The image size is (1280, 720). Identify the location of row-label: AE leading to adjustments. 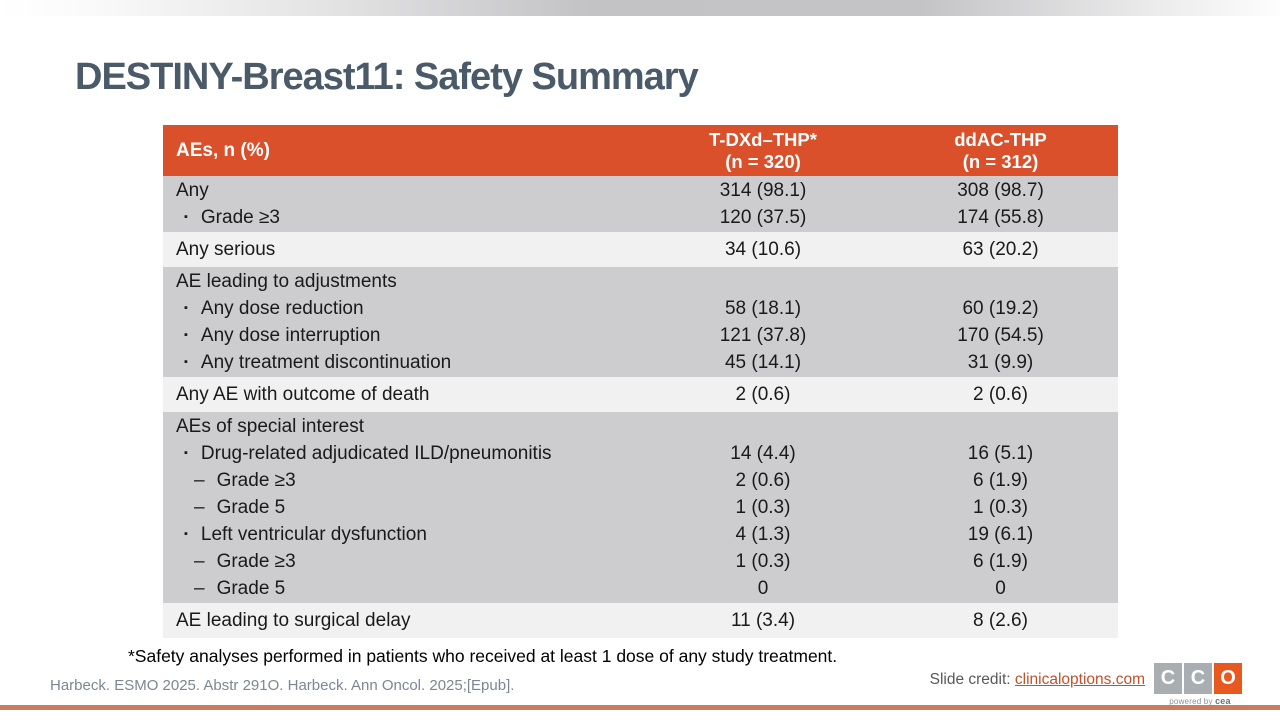
(403, 282).